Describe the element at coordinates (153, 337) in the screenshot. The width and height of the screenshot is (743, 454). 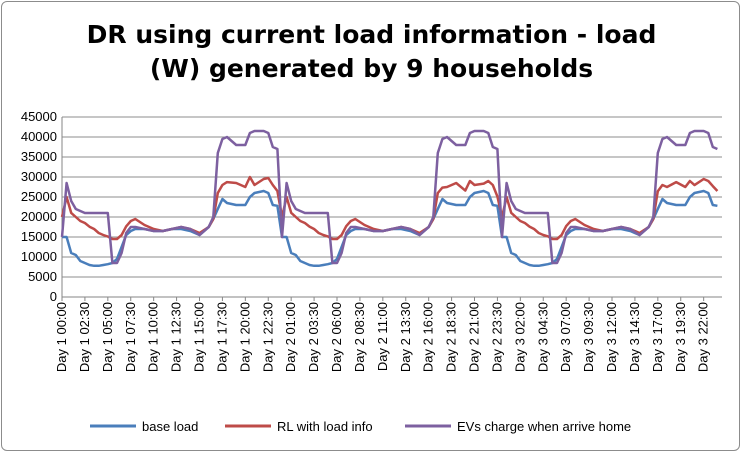
I see `x-tick-label: Day 1 10:00` at that location.